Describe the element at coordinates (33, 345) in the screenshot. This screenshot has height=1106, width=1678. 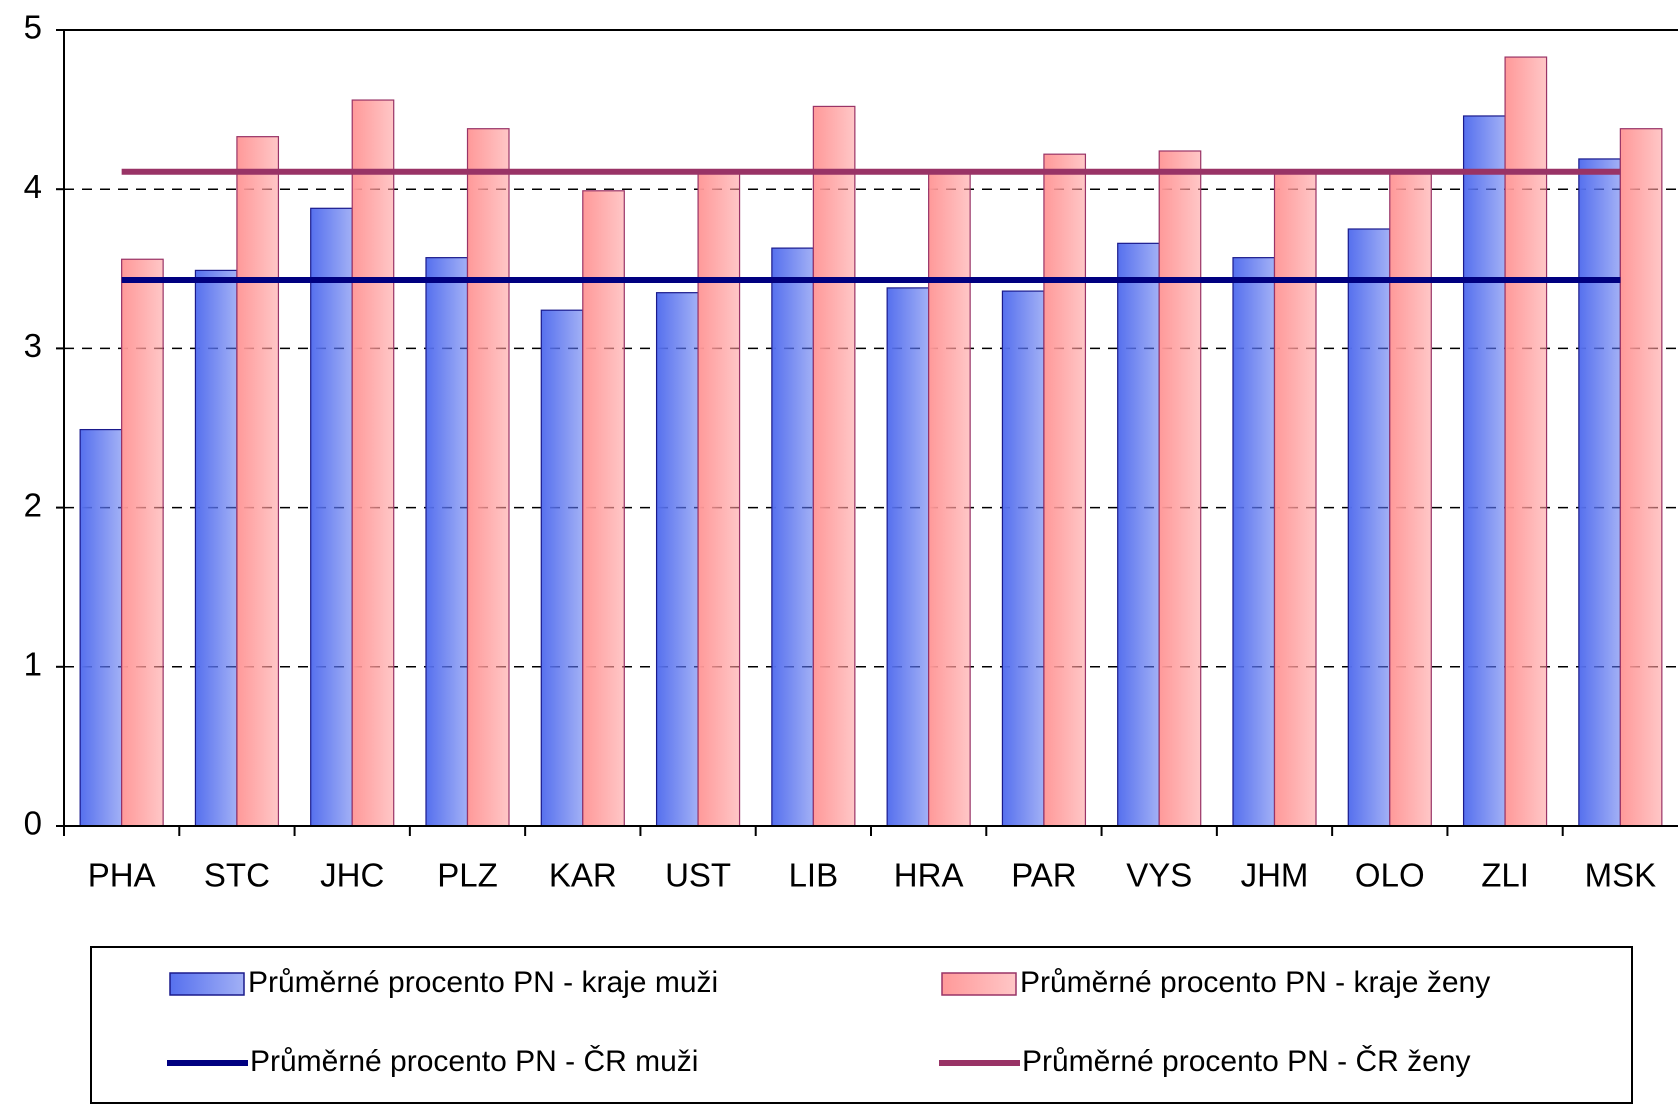
I see `y-tick-label: 3` at that location.